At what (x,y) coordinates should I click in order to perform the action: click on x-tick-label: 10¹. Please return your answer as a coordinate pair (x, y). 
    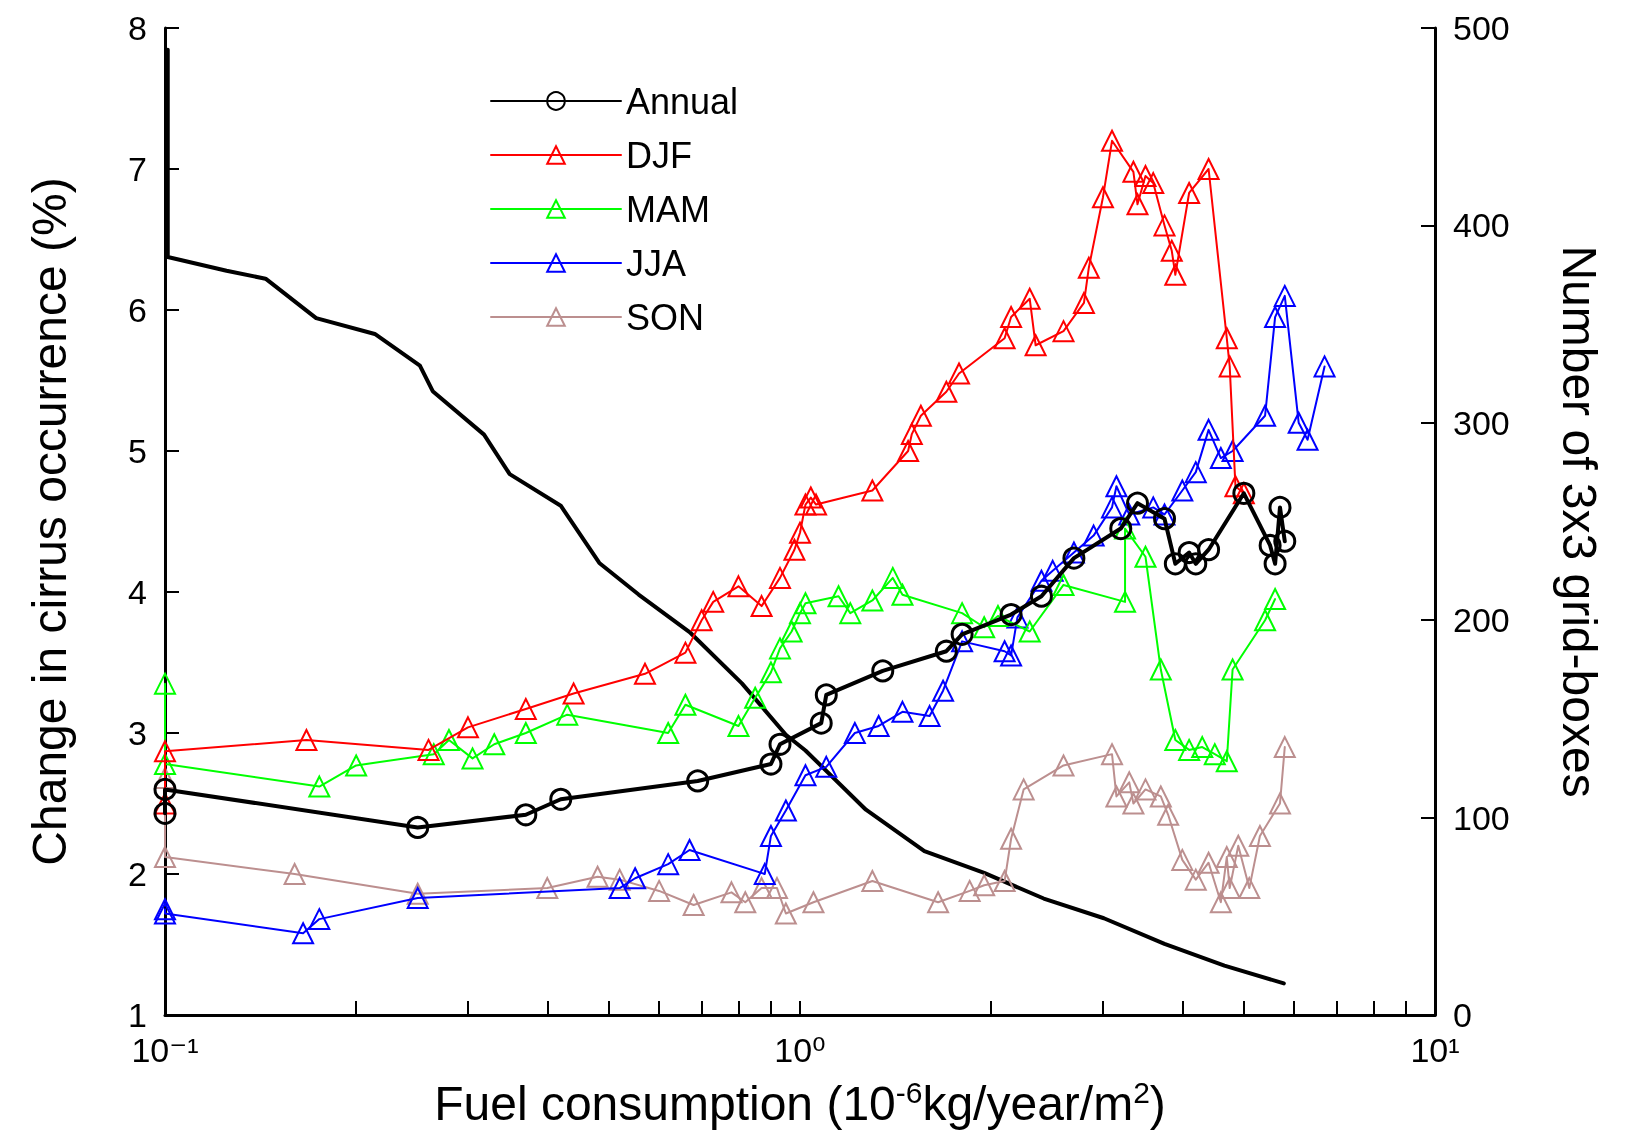
    Looking at the image, I should click on (1435, 1050).